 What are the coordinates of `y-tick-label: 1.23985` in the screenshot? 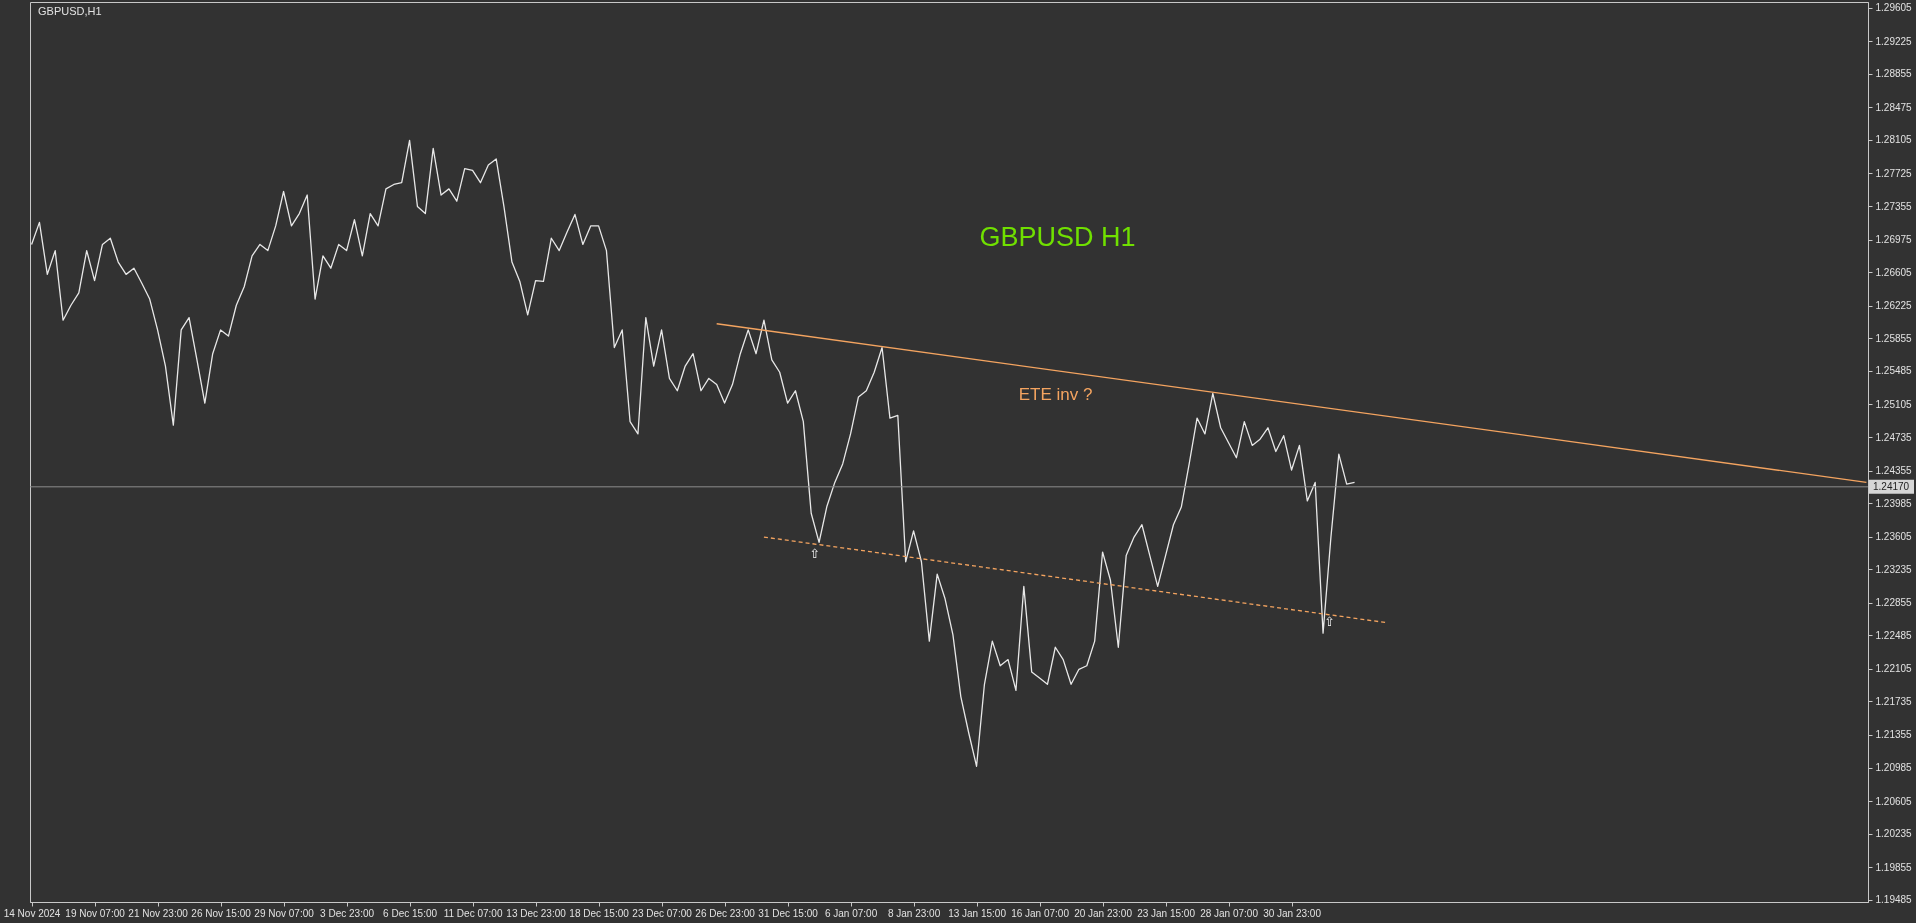 It's located at (1894, 503).